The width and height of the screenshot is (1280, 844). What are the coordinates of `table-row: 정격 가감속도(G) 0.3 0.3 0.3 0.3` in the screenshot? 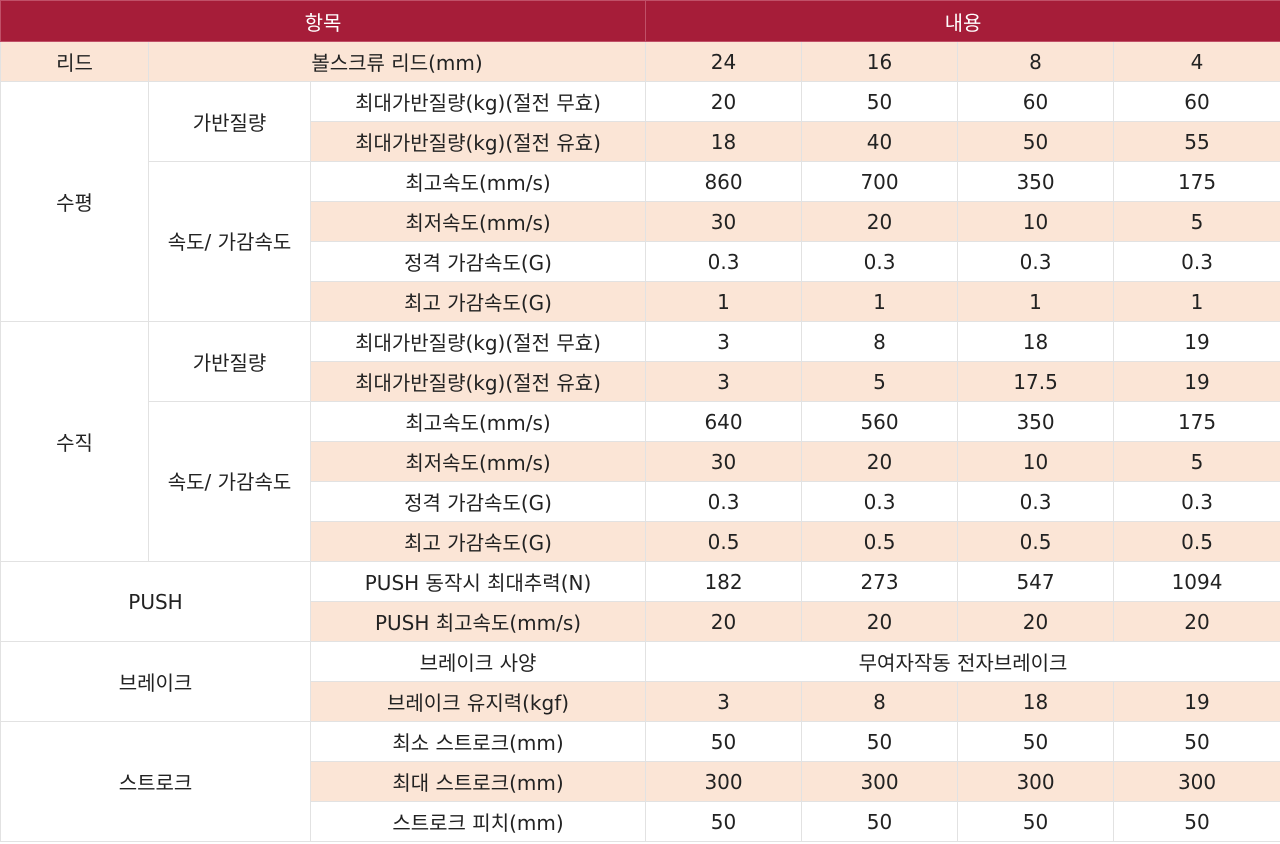 It's located at (640, 261).